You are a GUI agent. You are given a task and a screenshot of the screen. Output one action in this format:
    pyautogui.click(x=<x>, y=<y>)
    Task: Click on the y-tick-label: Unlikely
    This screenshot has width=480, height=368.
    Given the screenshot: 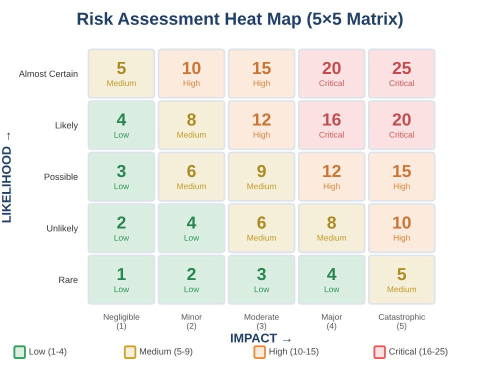 What is the action you would take?
    pyautogui.click(x=62, y=229)
    